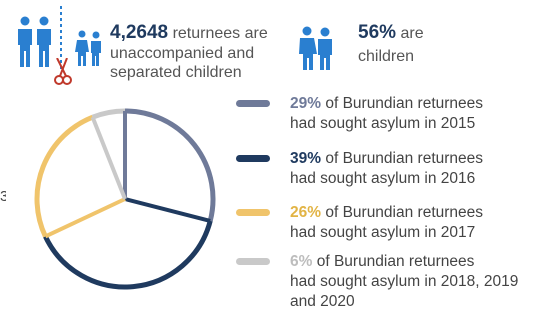 This screenshot has width=560, height=322. I want to click on children-percent: 56%, so click(377, 32).